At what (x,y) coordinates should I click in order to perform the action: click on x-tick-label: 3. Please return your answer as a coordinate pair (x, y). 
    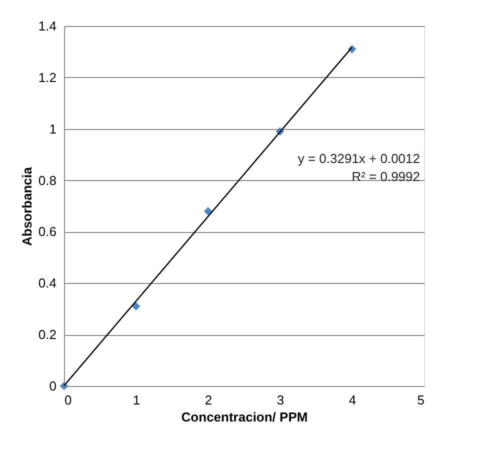
    Looking at the image, I should click on (280, 400).